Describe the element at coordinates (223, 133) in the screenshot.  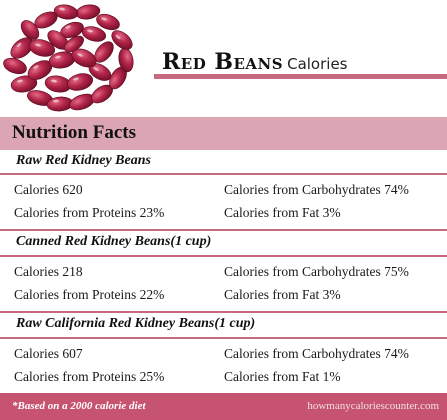
I see `nutrition-facts-header: Nutrition Facts` at that location.